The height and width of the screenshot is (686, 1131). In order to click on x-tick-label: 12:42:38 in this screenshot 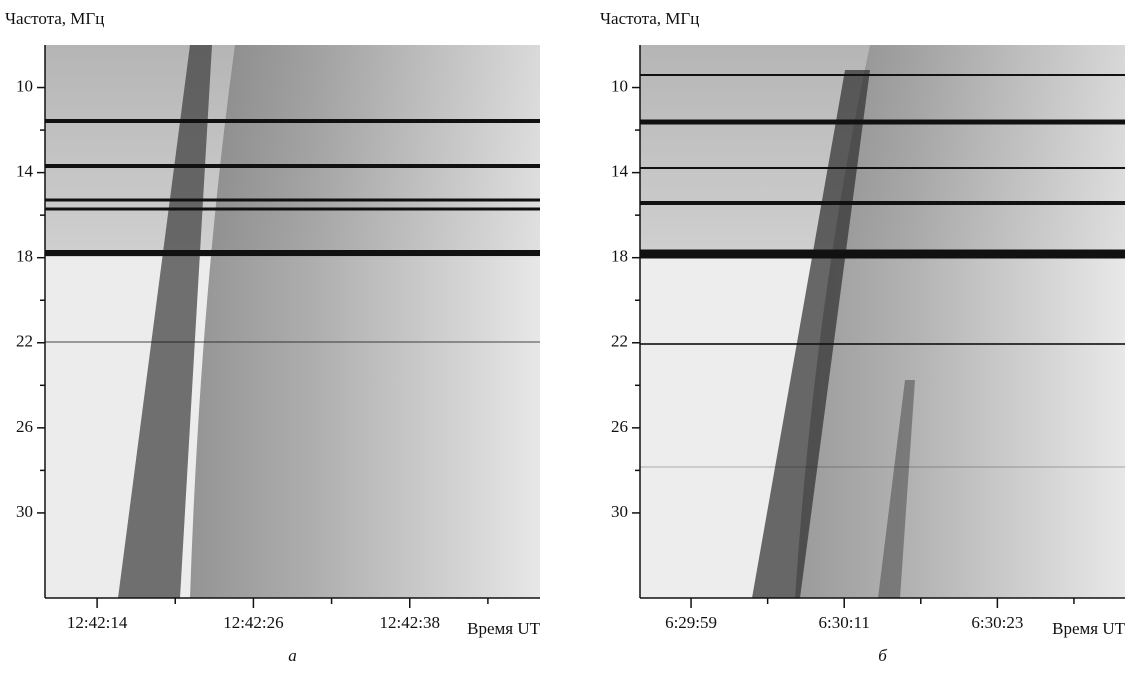, I will do `click(410, 622)`.